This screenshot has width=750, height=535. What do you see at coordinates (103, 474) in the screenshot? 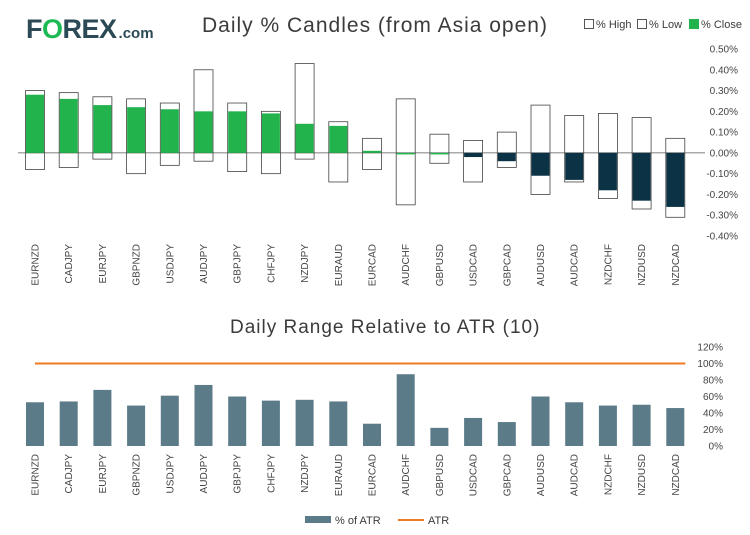
I see `atr-x-label: EURJPY` at bounding box center [103, 474].